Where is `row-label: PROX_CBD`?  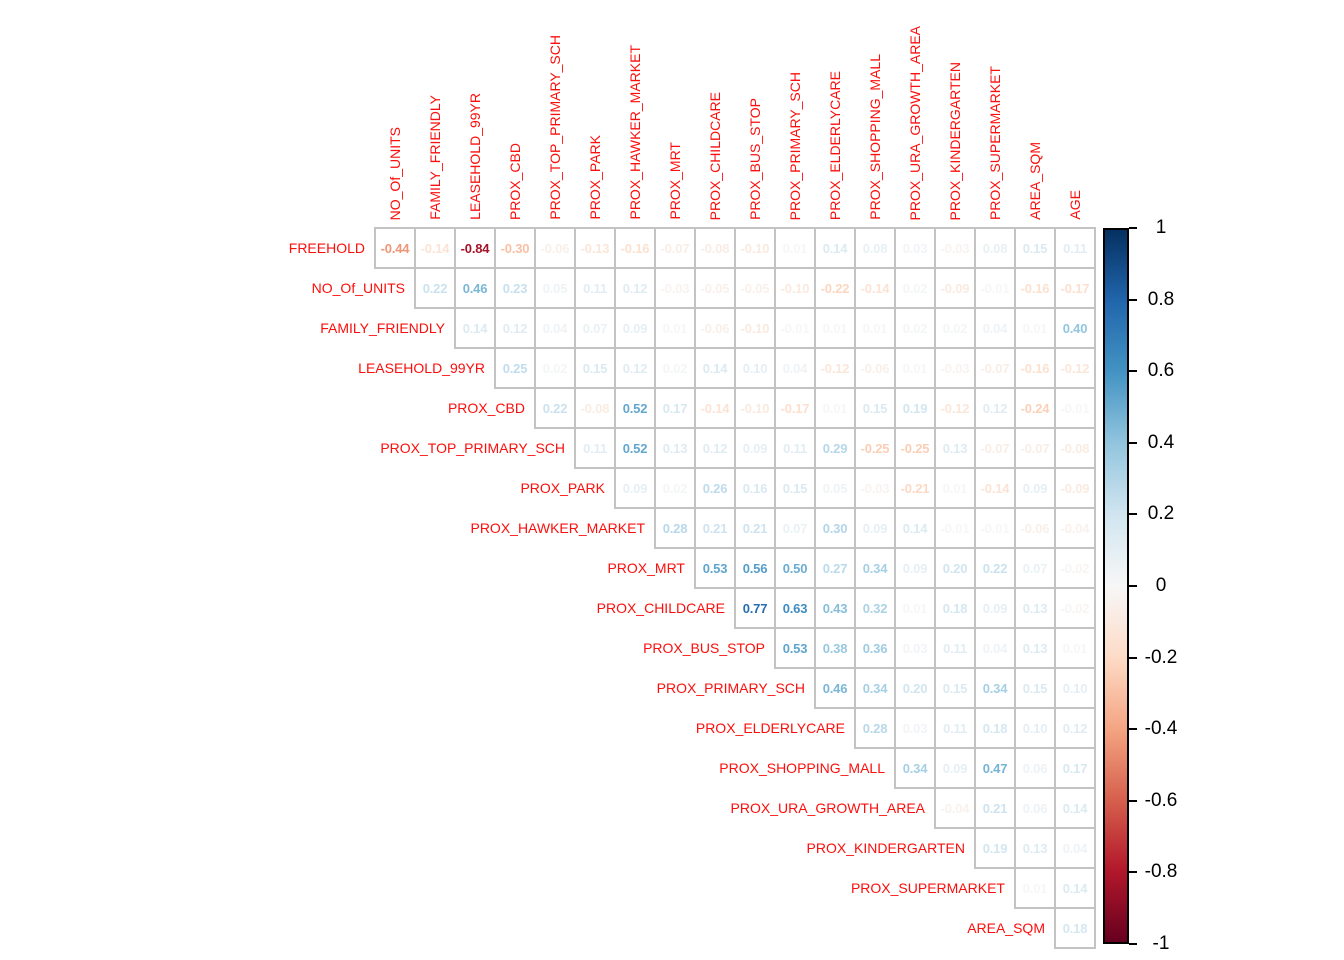 row-label: PROX_CBD is located at coordinates (486, 408).